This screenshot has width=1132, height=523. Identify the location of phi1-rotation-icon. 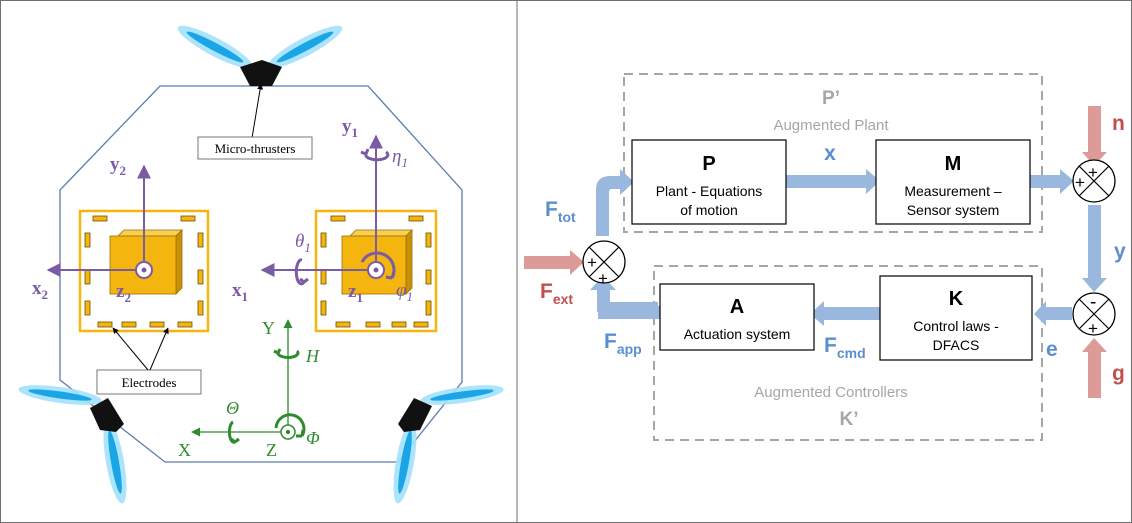
(378, 265).